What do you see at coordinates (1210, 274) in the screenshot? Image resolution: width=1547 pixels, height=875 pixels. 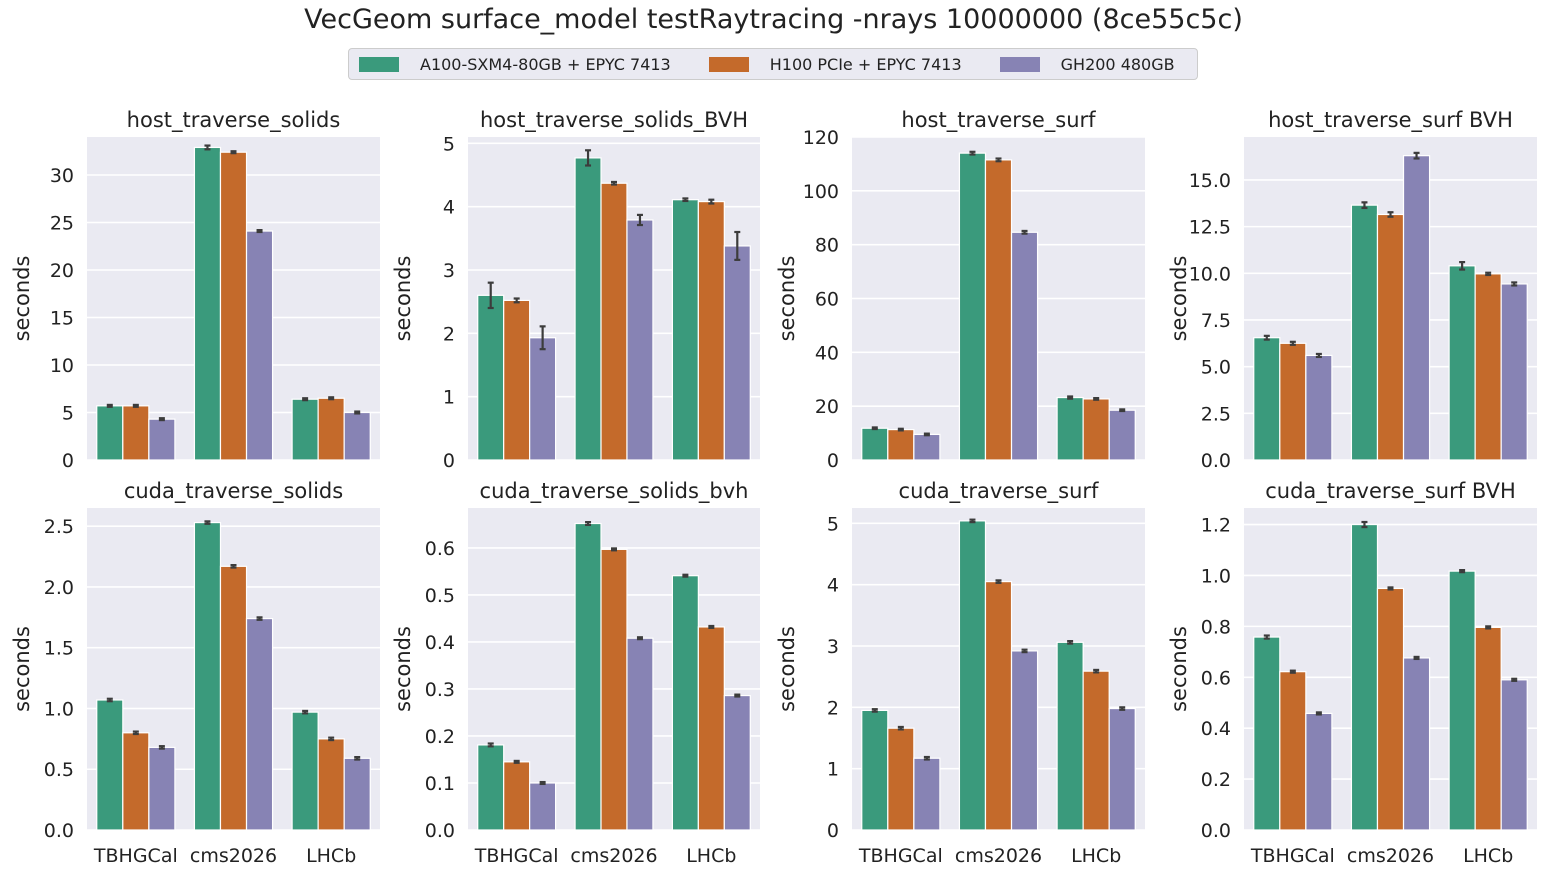 I see `y-tick-label: 10.0` at bounding box center [1210, 274].